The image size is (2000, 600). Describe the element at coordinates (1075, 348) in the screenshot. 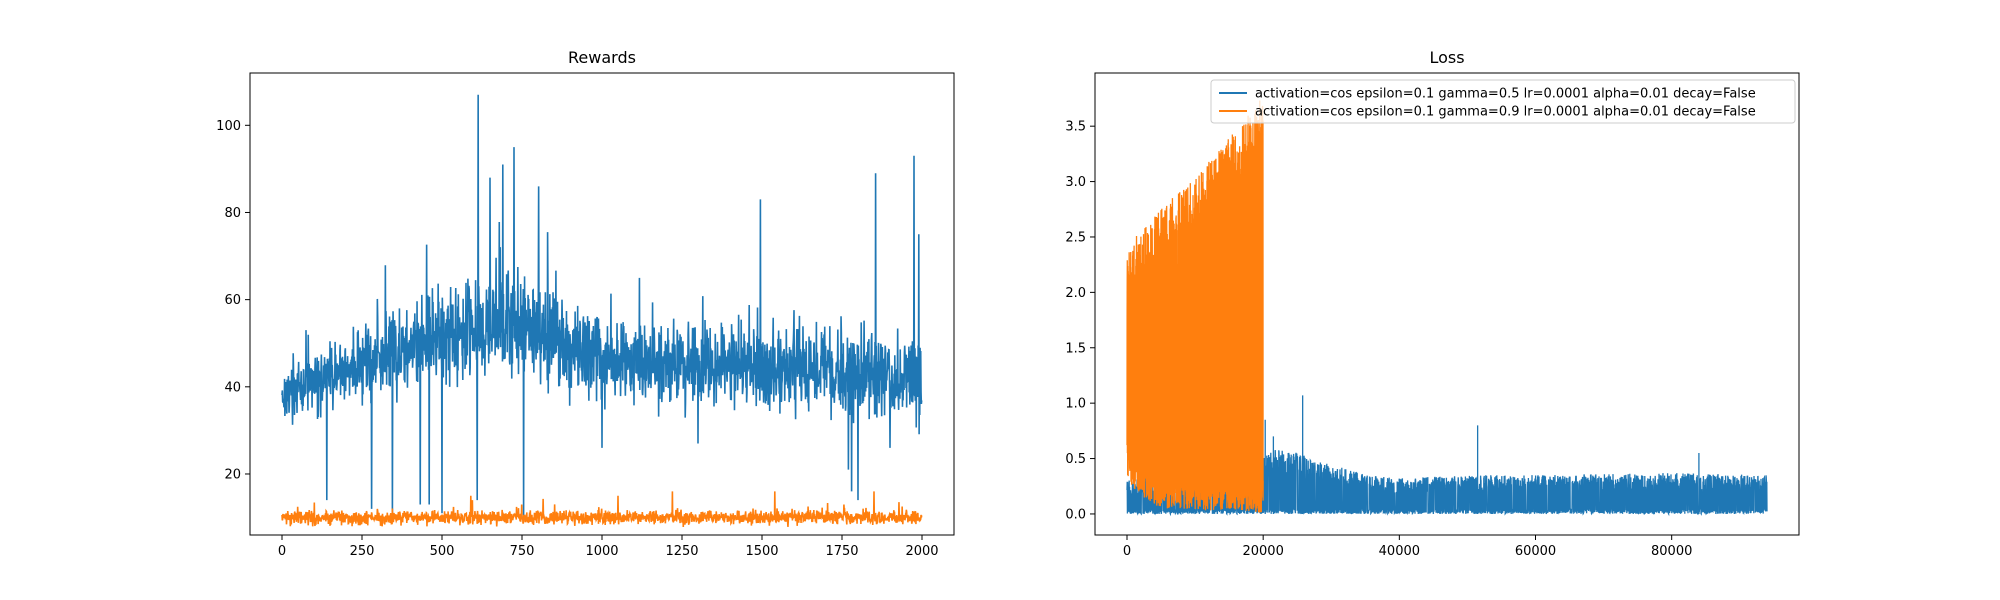

I see `loss-y-tick-label: 1.5` at that location.